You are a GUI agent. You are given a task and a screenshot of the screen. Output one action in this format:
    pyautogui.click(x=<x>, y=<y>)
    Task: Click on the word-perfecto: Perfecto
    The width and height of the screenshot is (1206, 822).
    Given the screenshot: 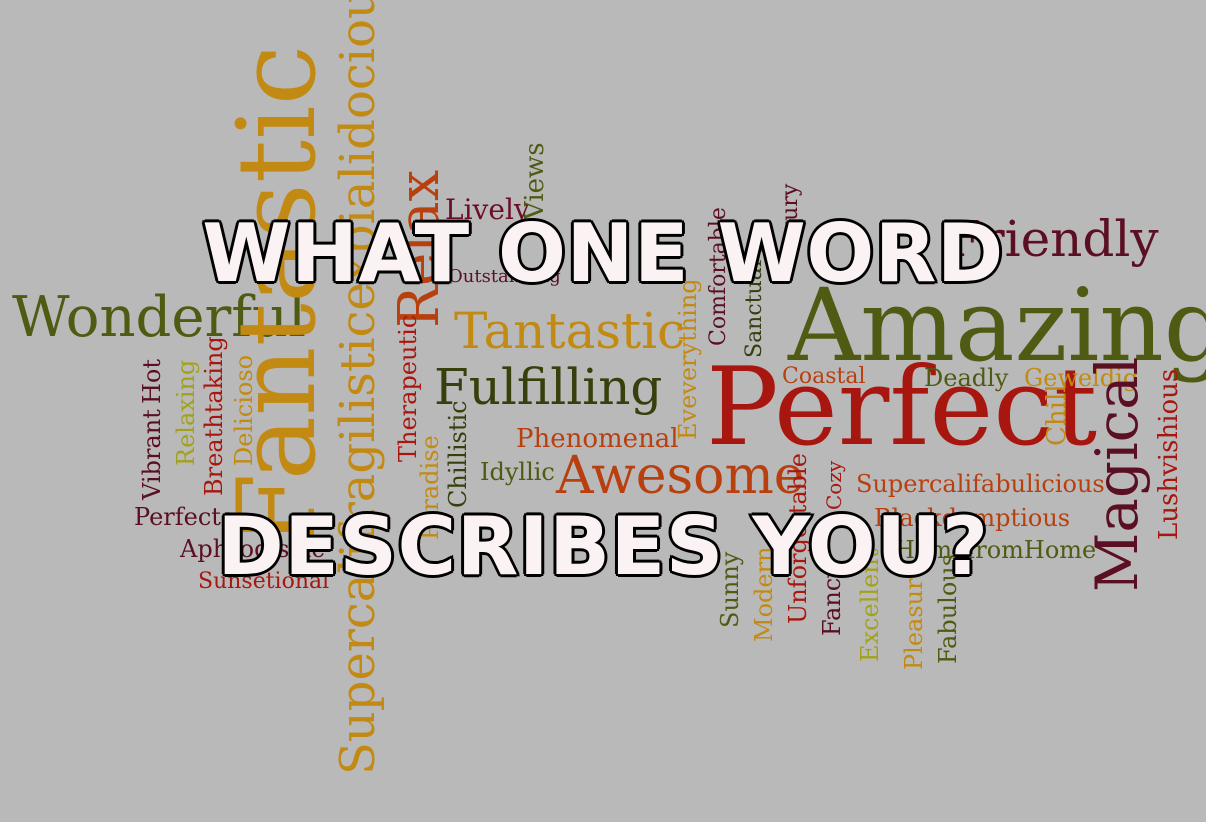 What is the action you would take?
    pyautogui.click(x=185, y=517)
    